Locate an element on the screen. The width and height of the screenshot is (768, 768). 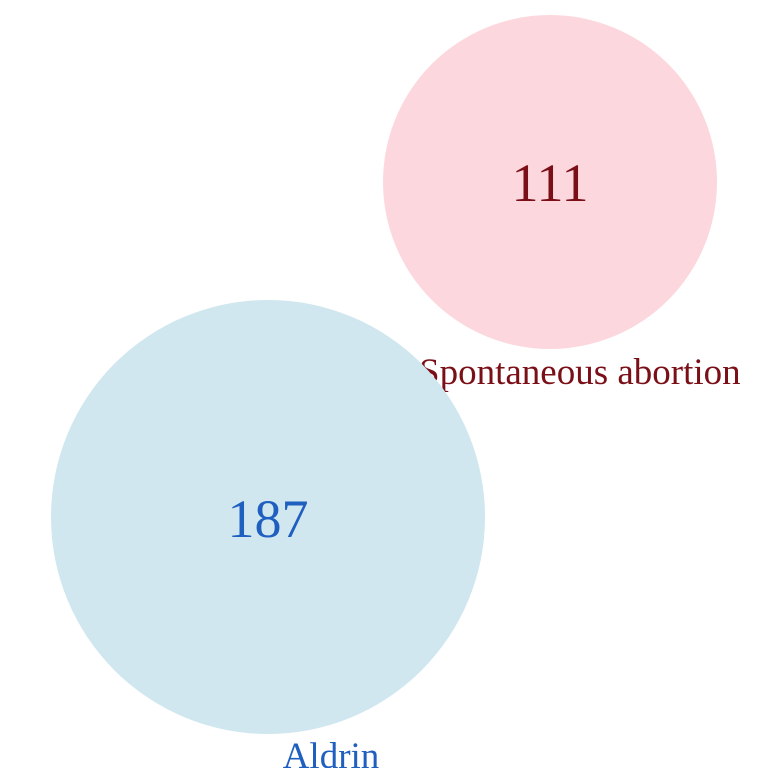
set-count-spontaneous-abortion: 111 is located at coordinates (550, 183).